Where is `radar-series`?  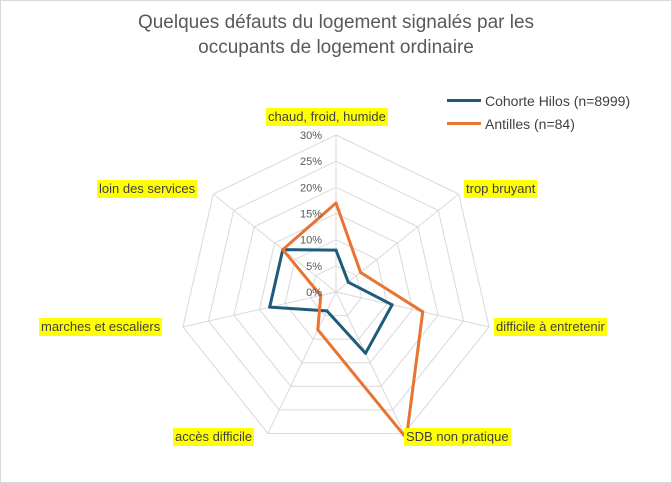
radar-series is located at coordinates (346, 320).